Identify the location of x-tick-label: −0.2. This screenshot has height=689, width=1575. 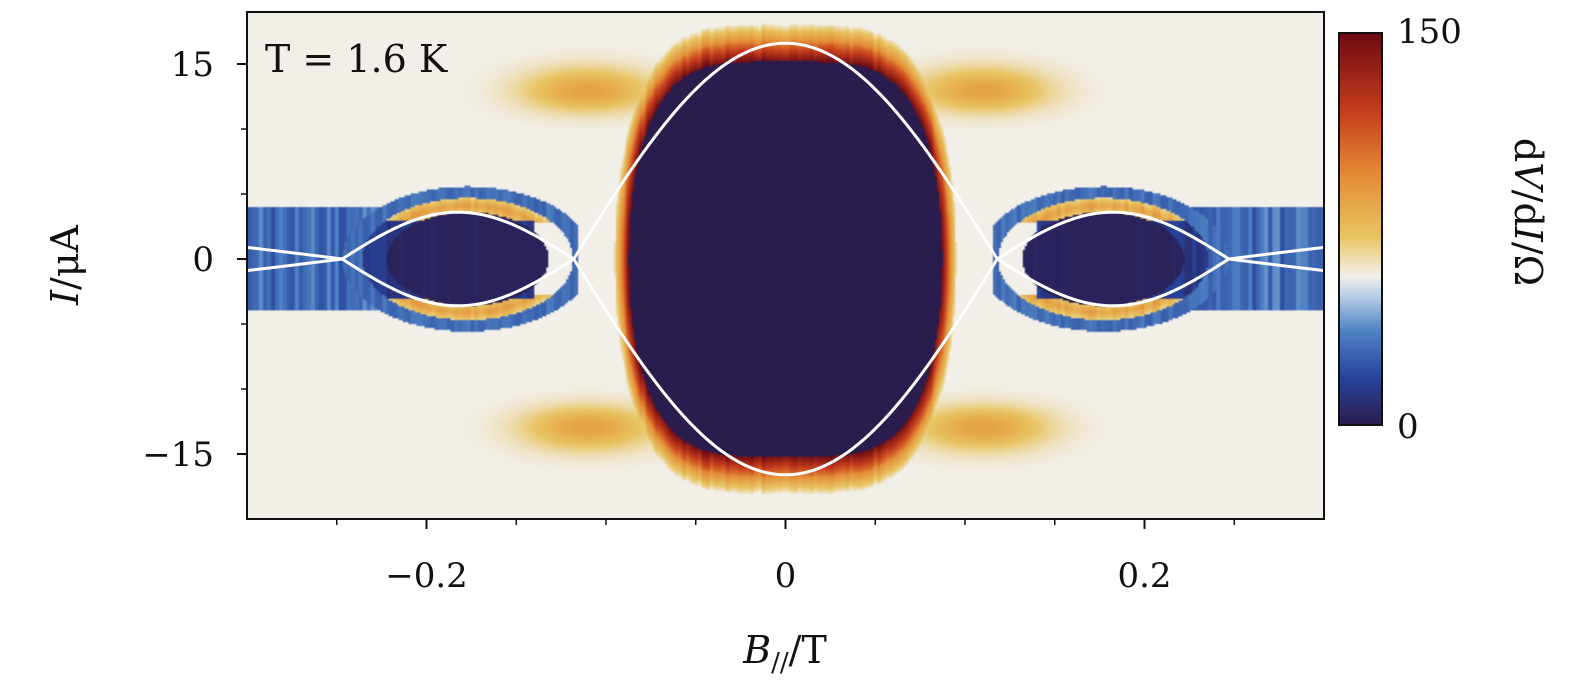
(426, 576).